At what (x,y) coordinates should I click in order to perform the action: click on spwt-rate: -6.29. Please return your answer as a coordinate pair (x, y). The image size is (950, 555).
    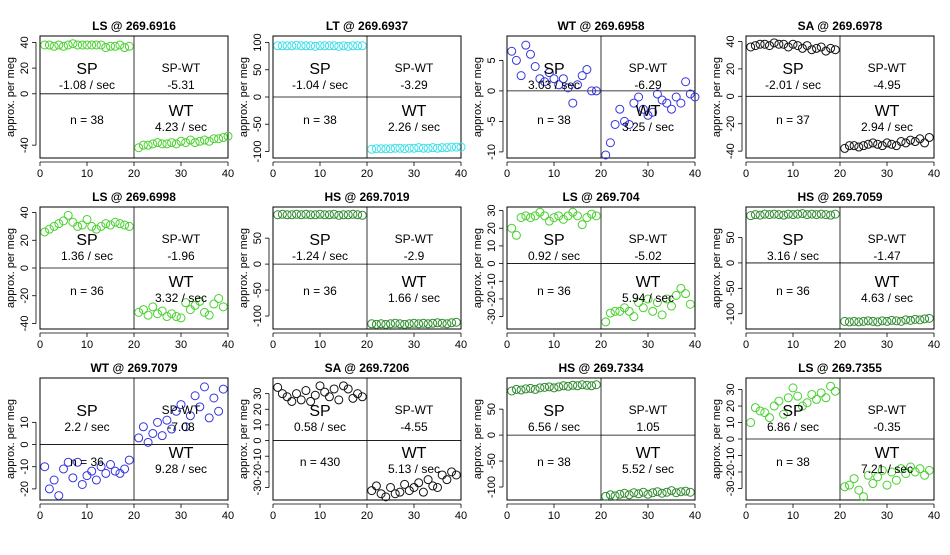
    Looking at the image, I should click on (648, 85).